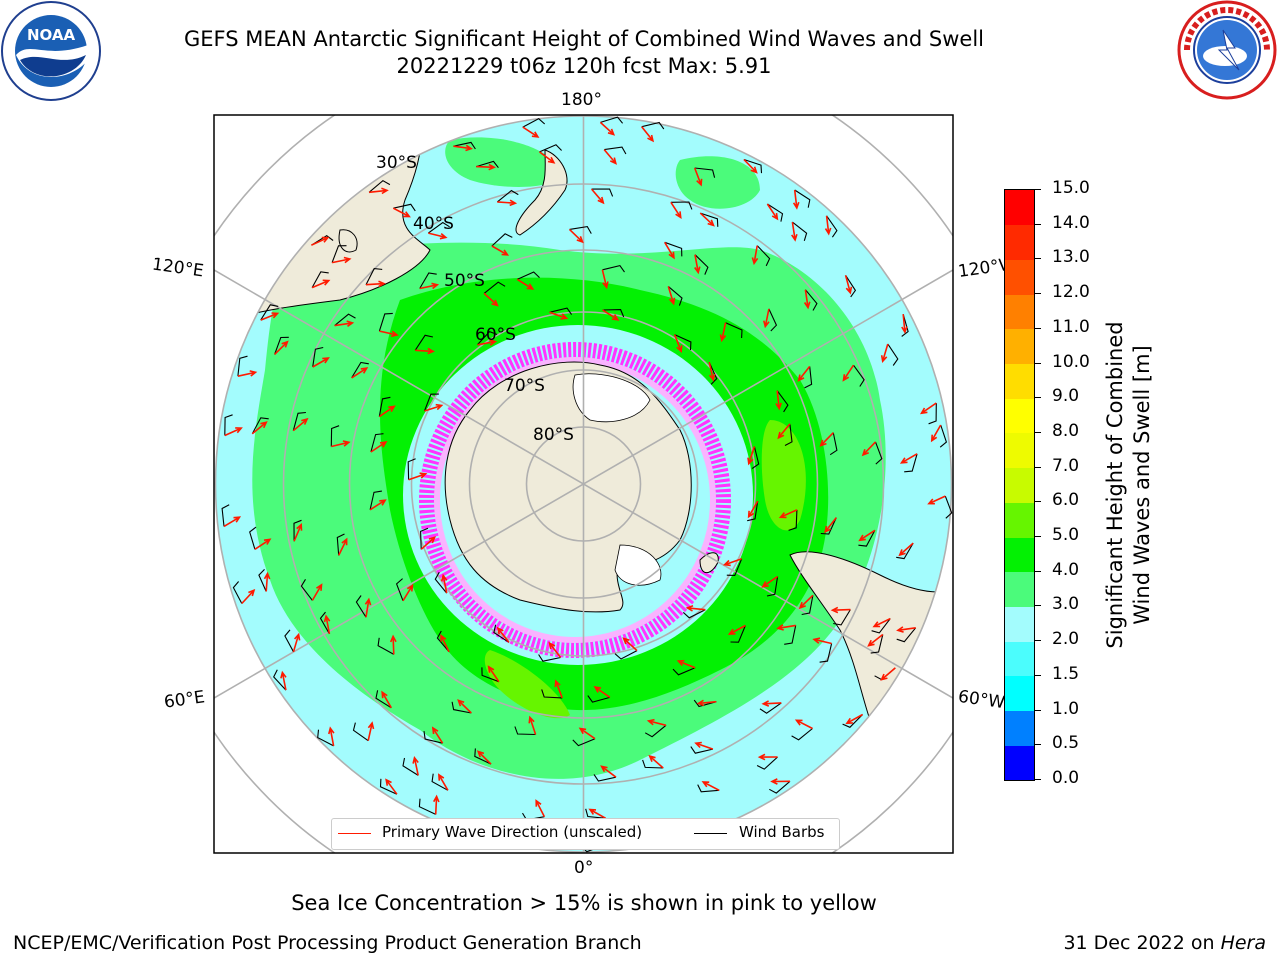 This screenshot has width=1280, height=960. Describe the element at coordinates (1066, 743) in the screenshot. I see `colorbar-tick-label: 0.5` at that location.